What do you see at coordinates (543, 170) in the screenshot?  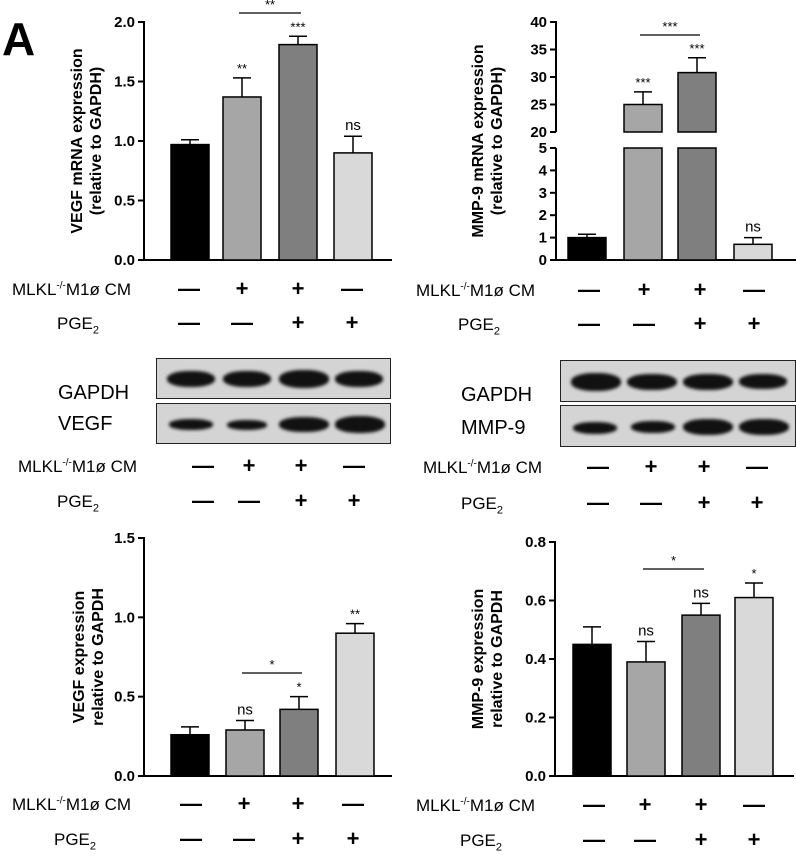 I see `y-tick-label: 4` at bounding box center [543, 170].